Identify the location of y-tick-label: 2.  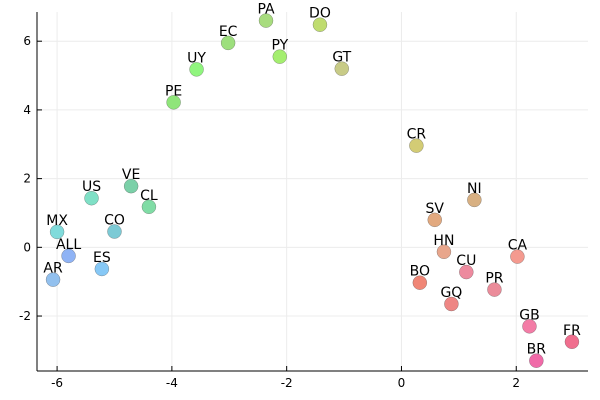
(27, 179).